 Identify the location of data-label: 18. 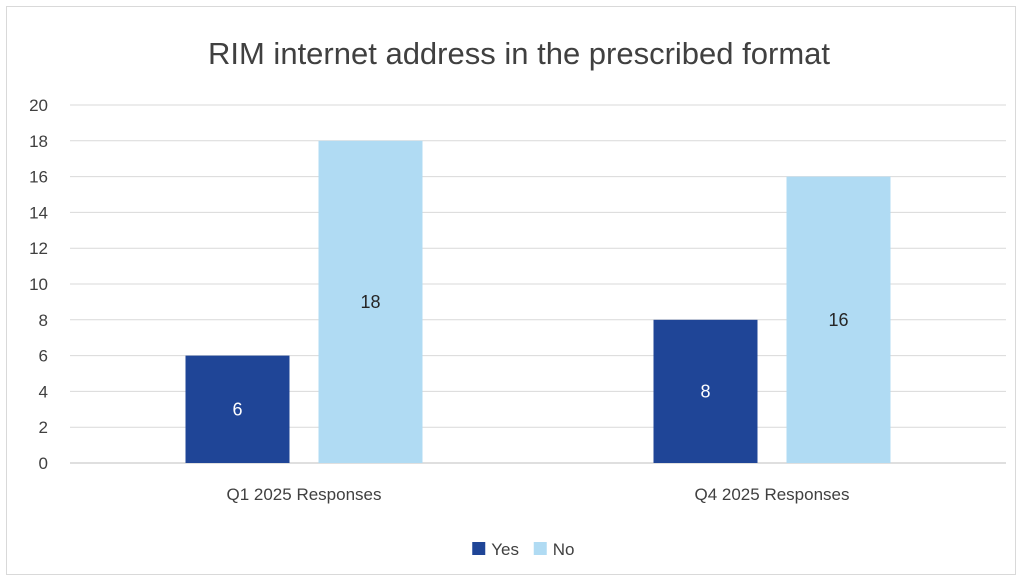
(370, 302).